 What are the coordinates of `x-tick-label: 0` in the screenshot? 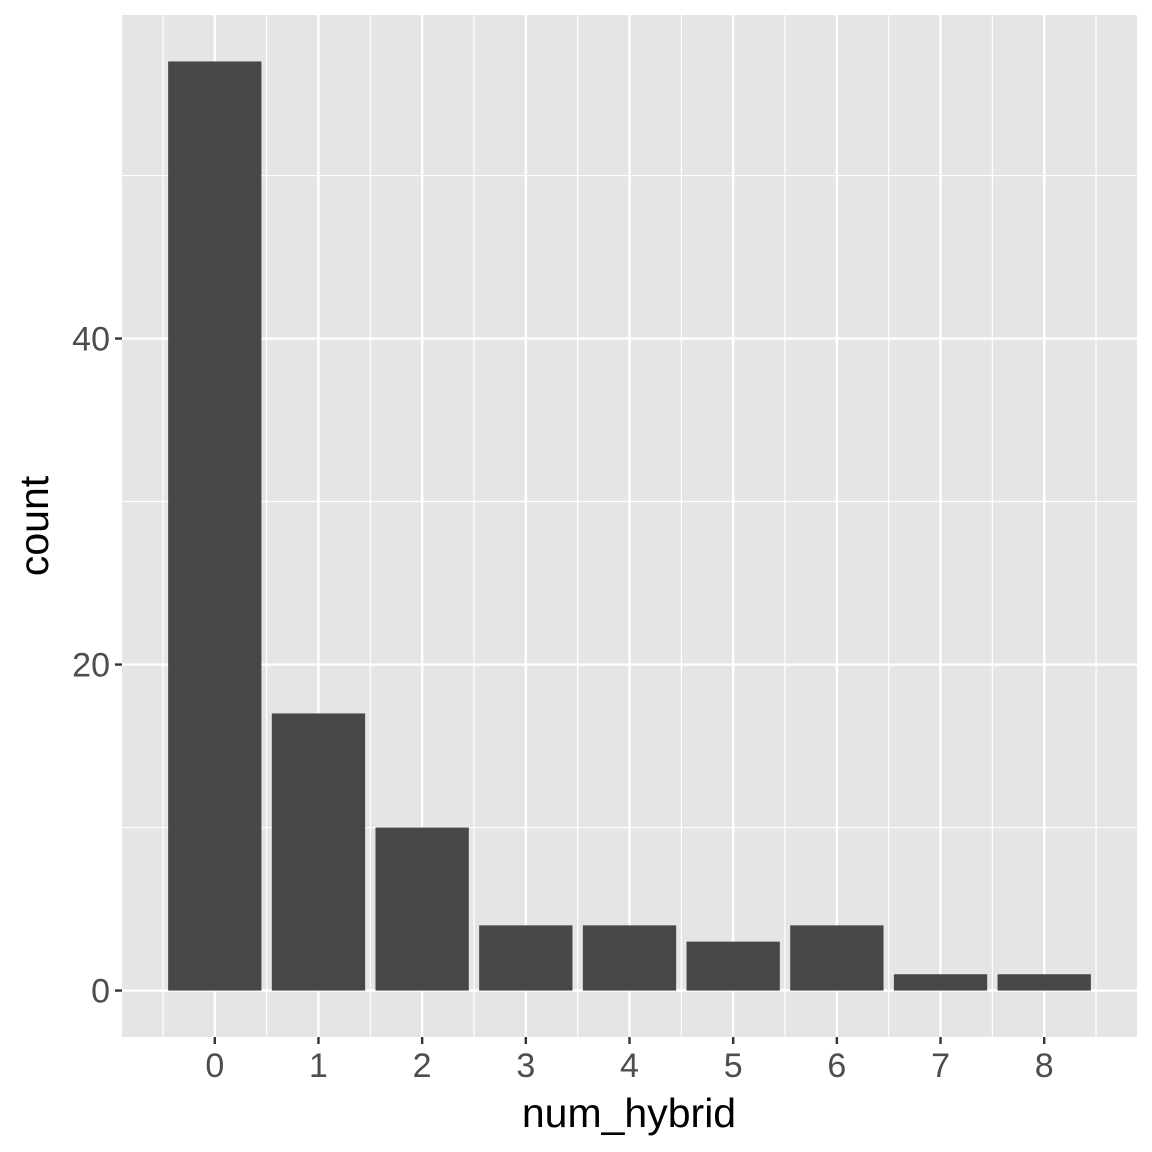 It's located at (214, 1066).